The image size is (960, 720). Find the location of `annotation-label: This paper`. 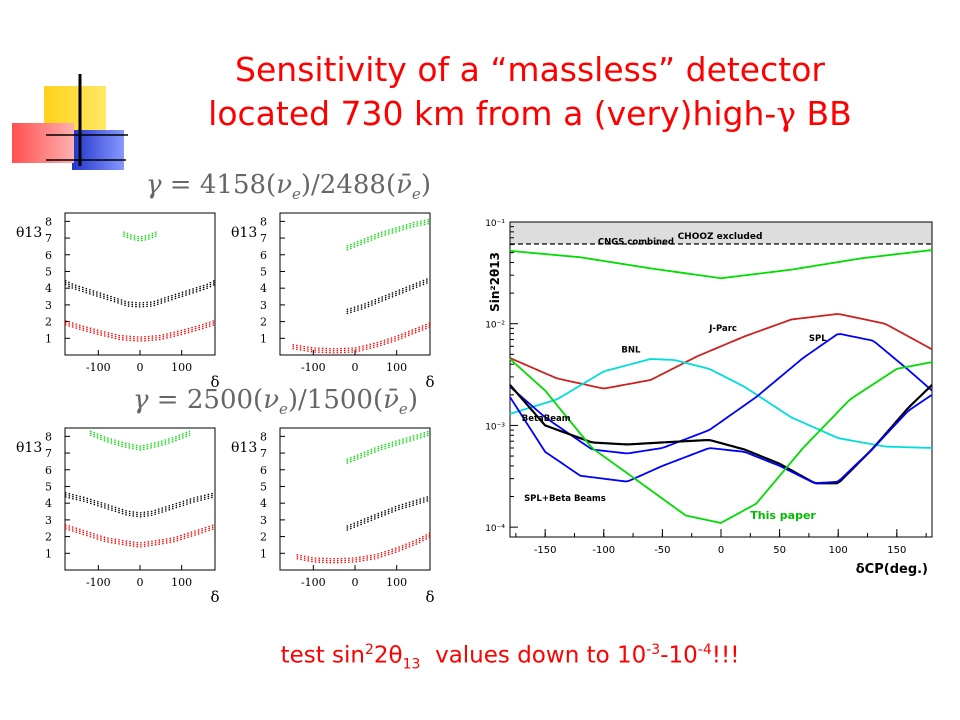

annotation-label: This paper is located at coordinates (783, 515).